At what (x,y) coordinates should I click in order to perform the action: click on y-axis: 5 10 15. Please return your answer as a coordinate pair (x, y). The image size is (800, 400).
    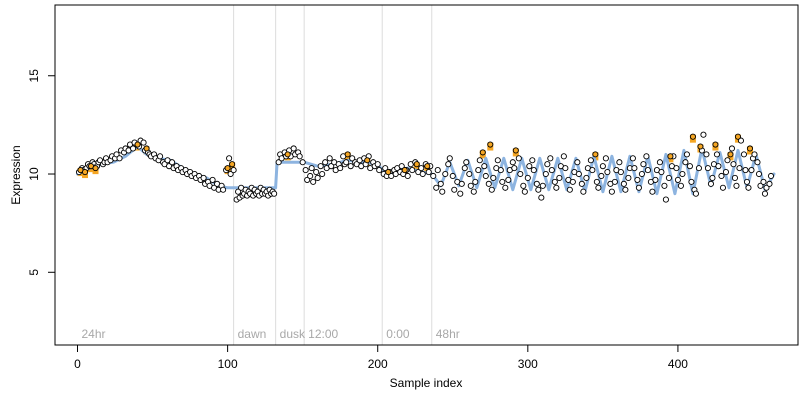
    Looking at the image, I should click on (41, 172).